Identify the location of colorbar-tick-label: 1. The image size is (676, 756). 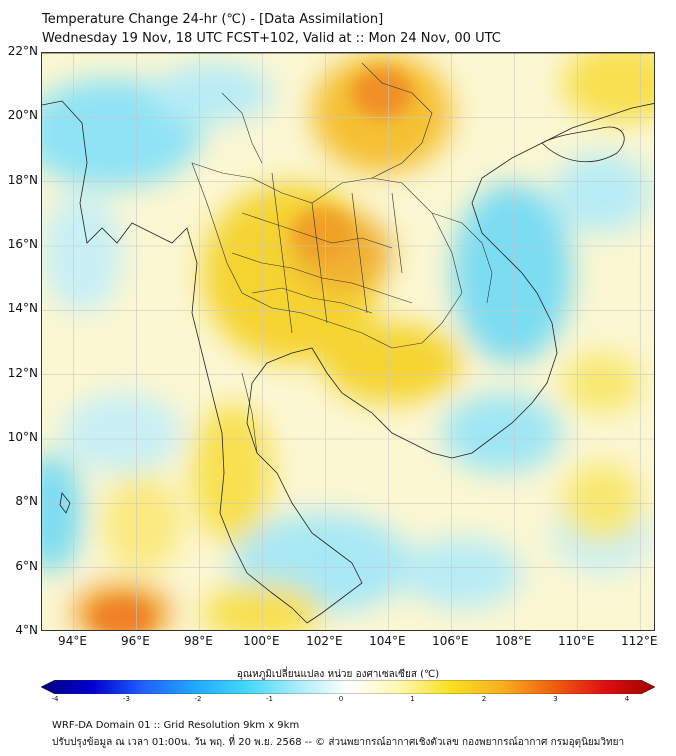
(412, 699).